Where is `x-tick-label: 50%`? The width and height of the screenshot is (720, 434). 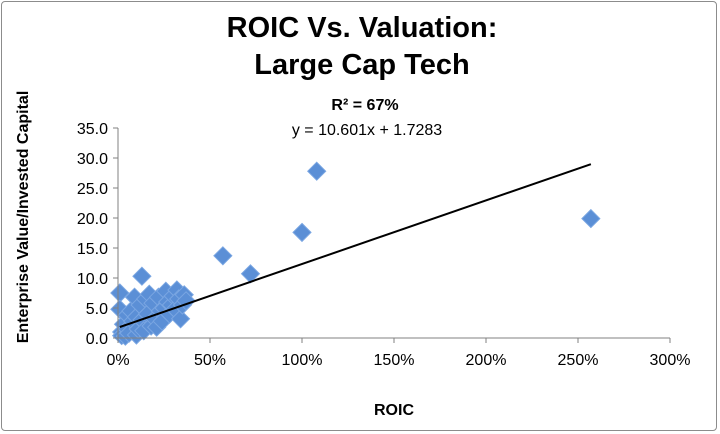 x-tick-label: 50% is located at coordinates (210, 360).